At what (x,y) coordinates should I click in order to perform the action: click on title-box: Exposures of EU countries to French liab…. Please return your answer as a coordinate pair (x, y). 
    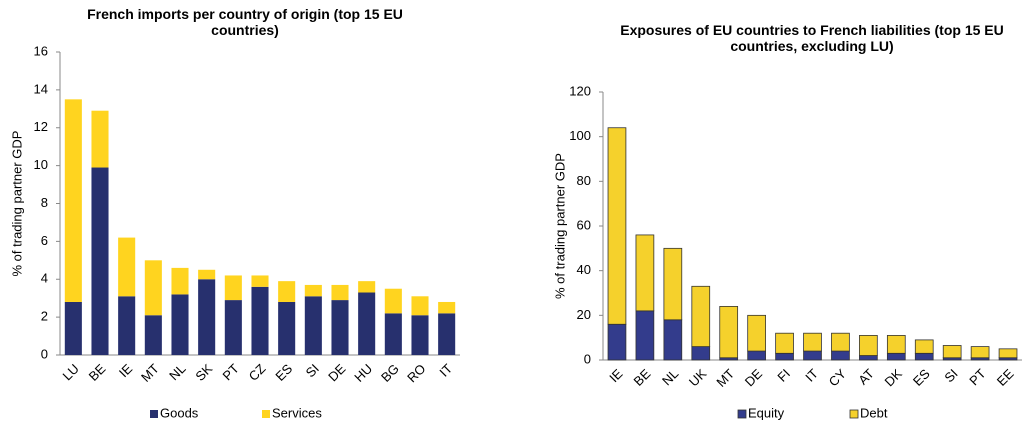
    Looking at the image, I should click on (812, 38).